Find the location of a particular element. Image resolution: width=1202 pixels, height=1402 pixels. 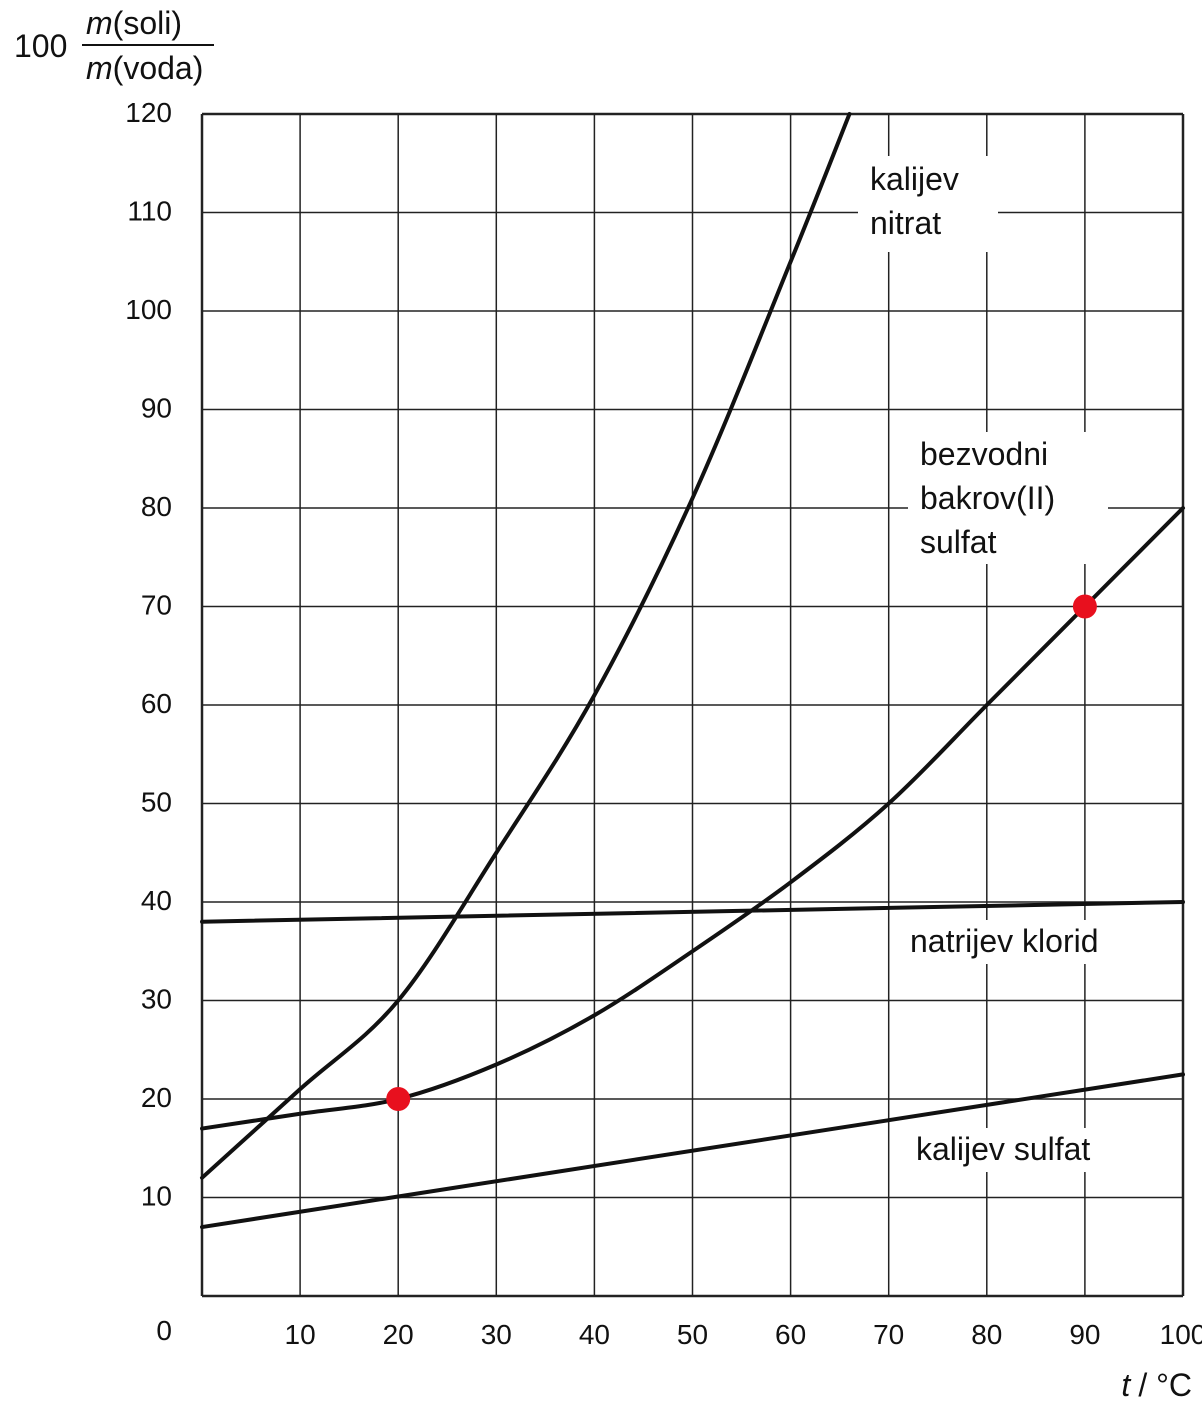

y-tick-label: 100 is located at coordinates (148, 309).